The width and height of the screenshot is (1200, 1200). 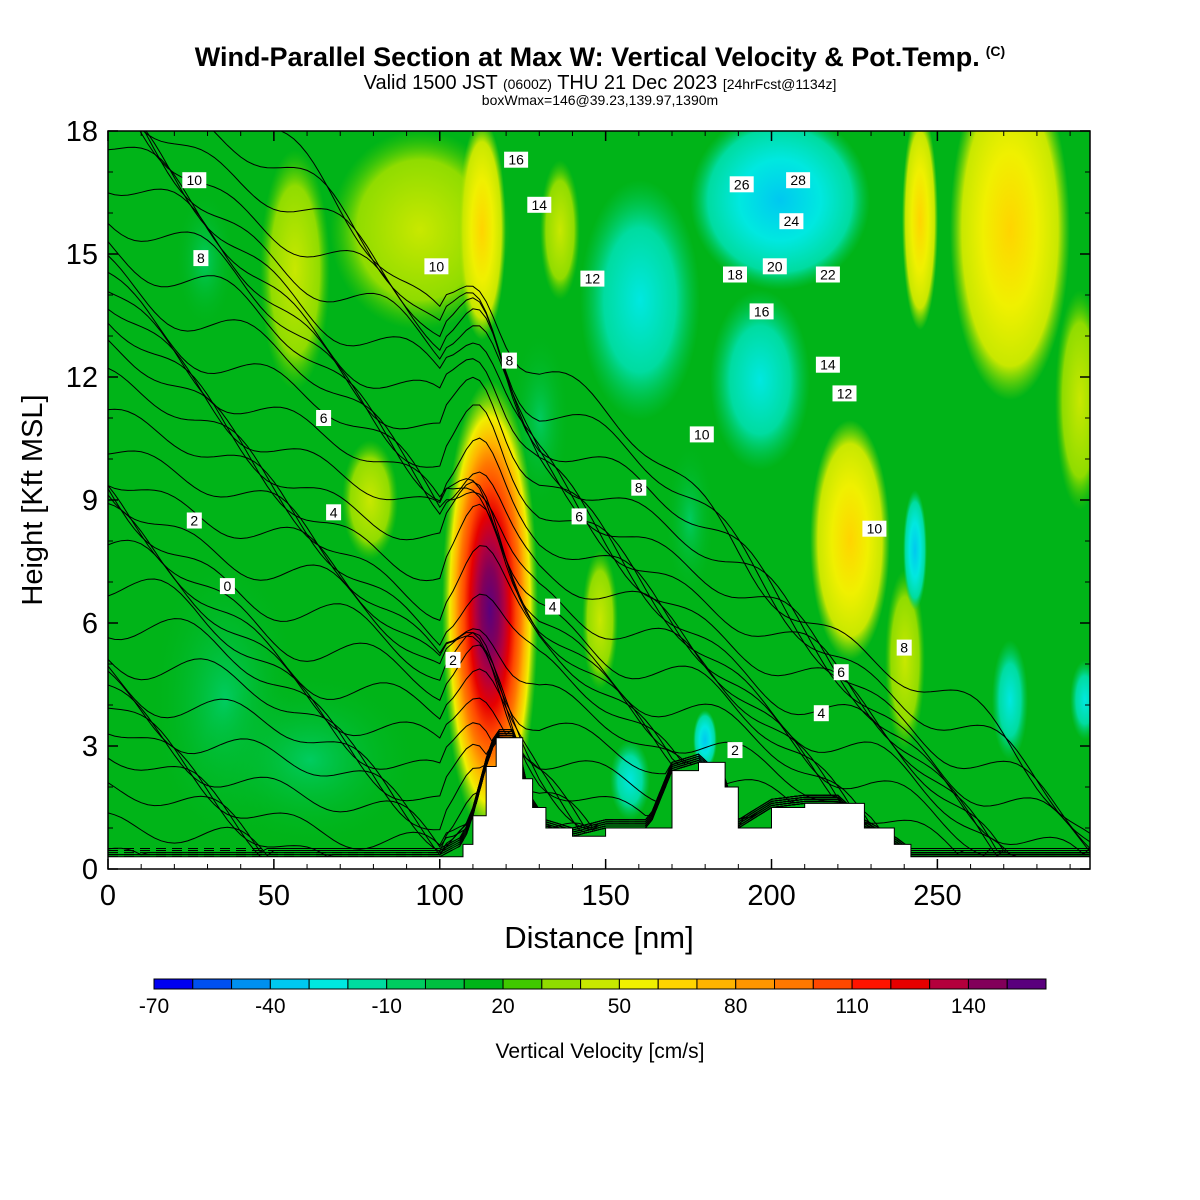 I want to click on svg-text: 26, so click(x=742, y=184).